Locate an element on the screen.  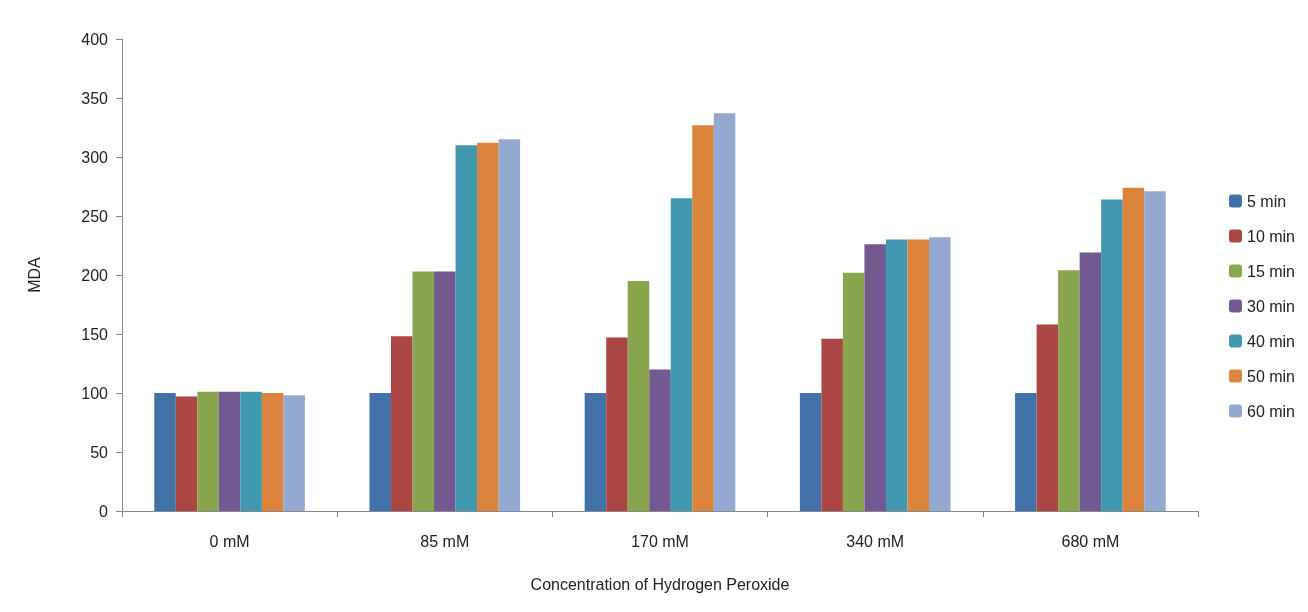
x-tick-label: 680 mM is located at coordinates (1090, 541).